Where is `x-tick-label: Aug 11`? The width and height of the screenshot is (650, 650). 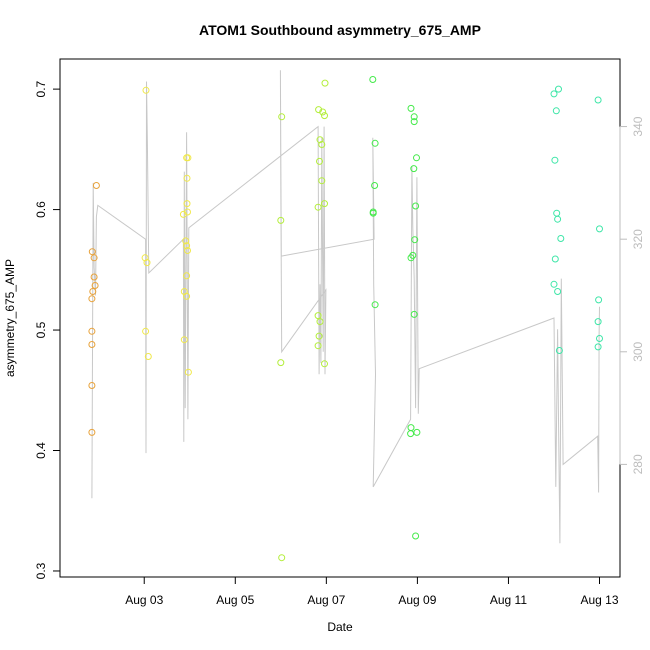 x-tick-label: Aug 11 is located at coordinates (508, 600).